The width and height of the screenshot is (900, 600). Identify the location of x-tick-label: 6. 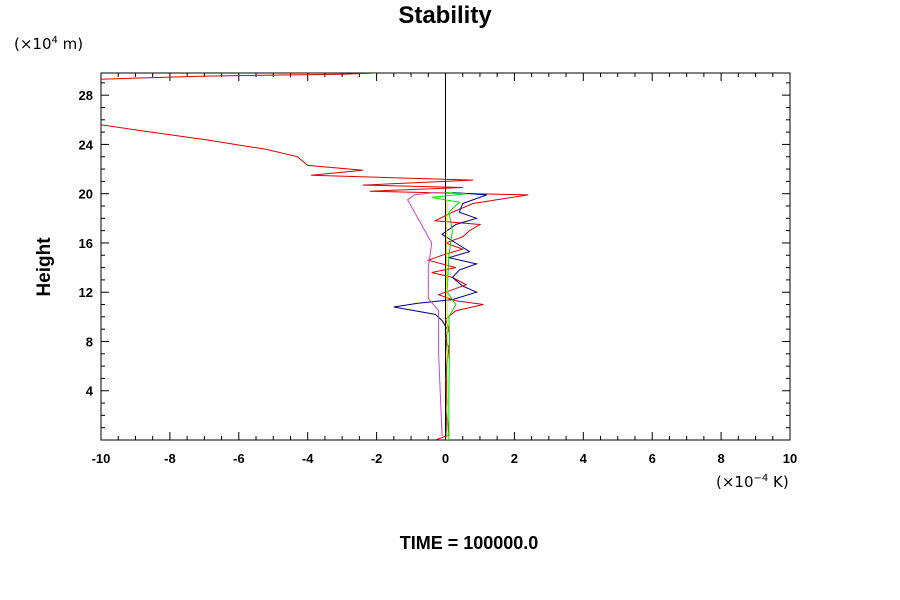
(652, 458).